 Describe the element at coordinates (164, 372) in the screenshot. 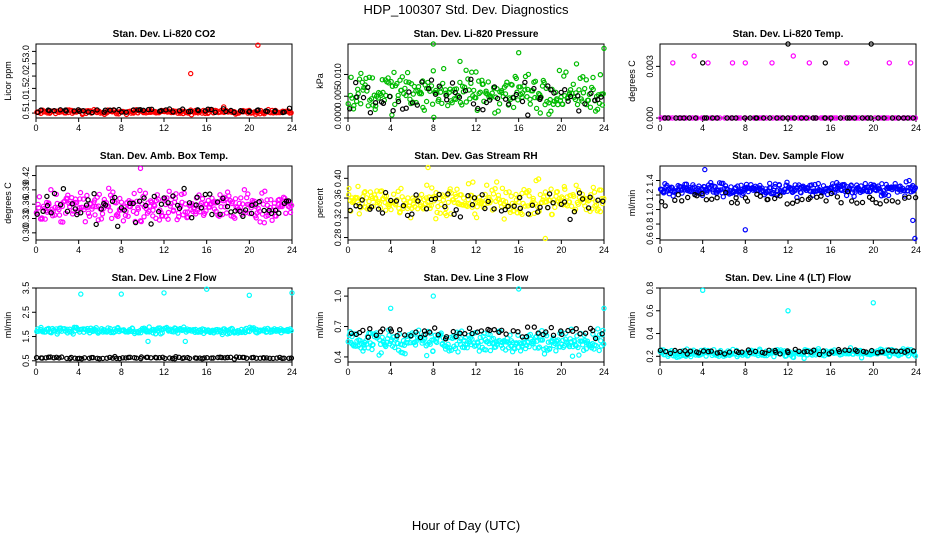

I see `x-tick-label: 12` at that location.